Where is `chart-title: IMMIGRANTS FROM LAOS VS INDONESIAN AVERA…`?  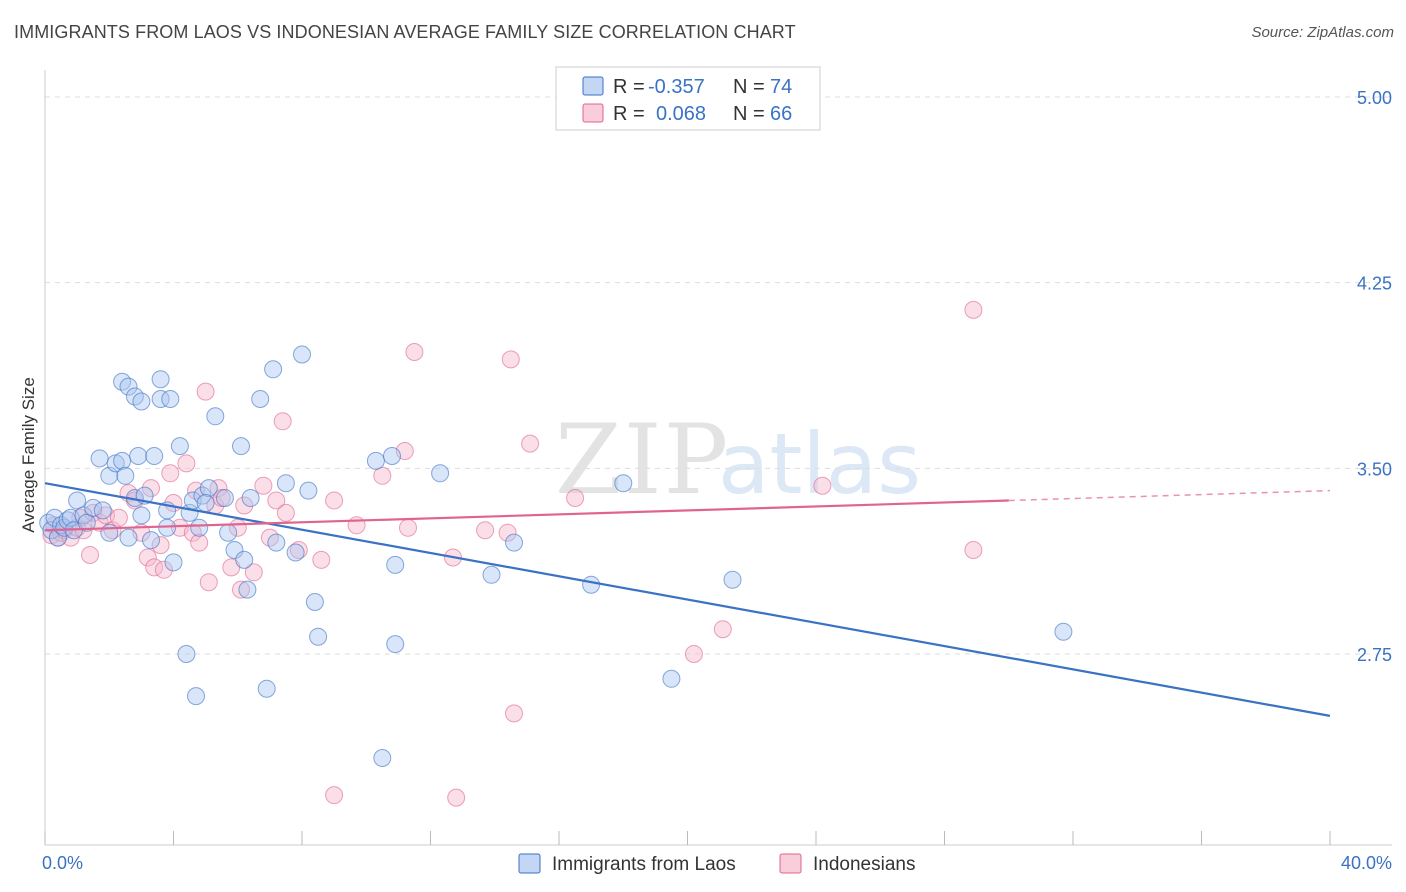
chart-title: IMMIGRANTS FROM LAOS VS INDONESIAN AVERA… is located at coordinates (405, 32).